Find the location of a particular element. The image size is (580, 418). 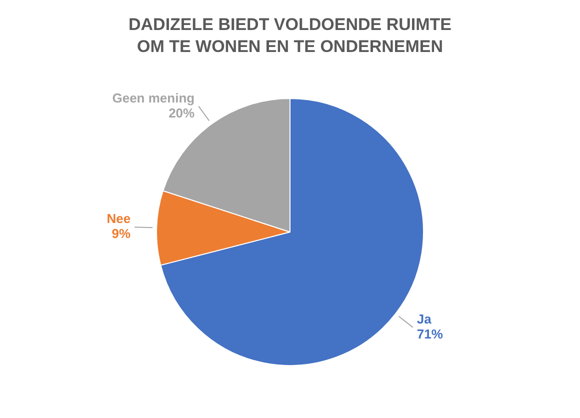

chart-title: DADIZELE BIEDT VOLDOENDE RUIMTE OM TE WONEN EN TE ONDERNEMEN is located at coordinates (289, 36).